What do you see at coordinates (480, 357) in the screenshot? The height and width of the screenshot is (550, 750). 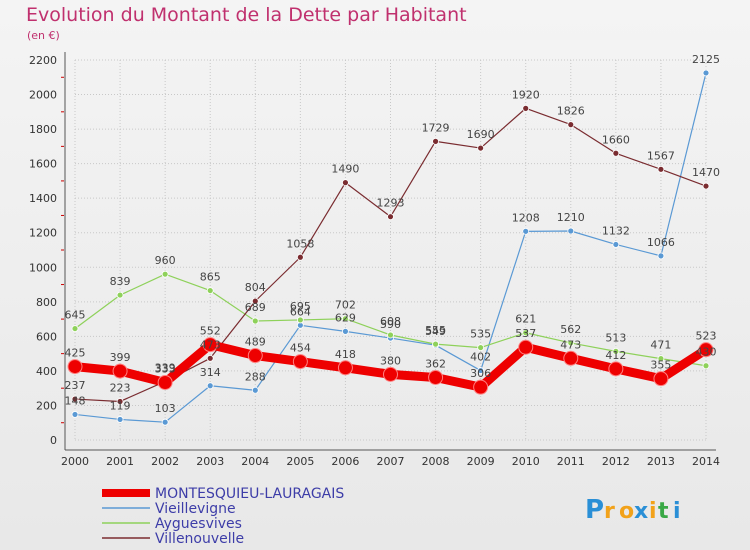 I see `data-label: 402` at bounding box center [480, 357].